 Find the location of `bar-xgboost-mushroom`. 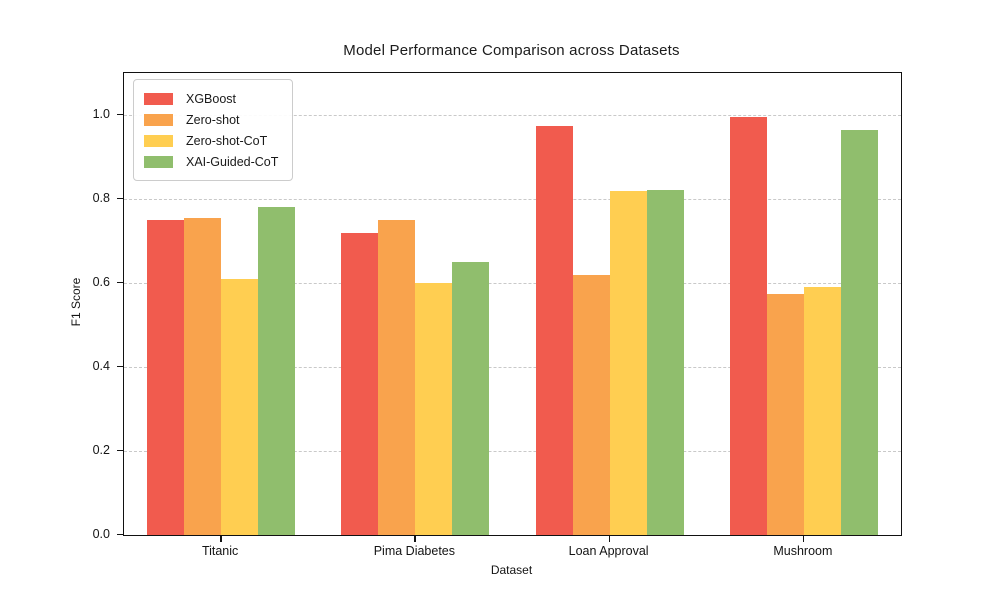

bar-xgboost-mushroom is located at coordinates (748, 326).